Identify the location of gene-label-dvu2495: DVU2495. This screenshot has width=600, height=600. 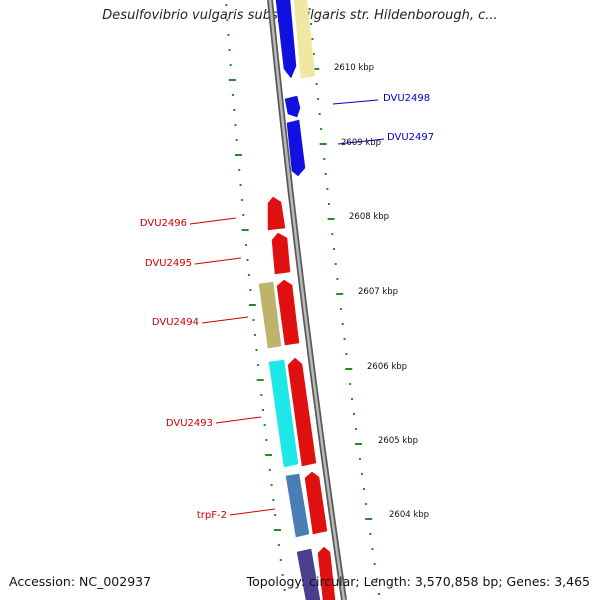
(168, 263).